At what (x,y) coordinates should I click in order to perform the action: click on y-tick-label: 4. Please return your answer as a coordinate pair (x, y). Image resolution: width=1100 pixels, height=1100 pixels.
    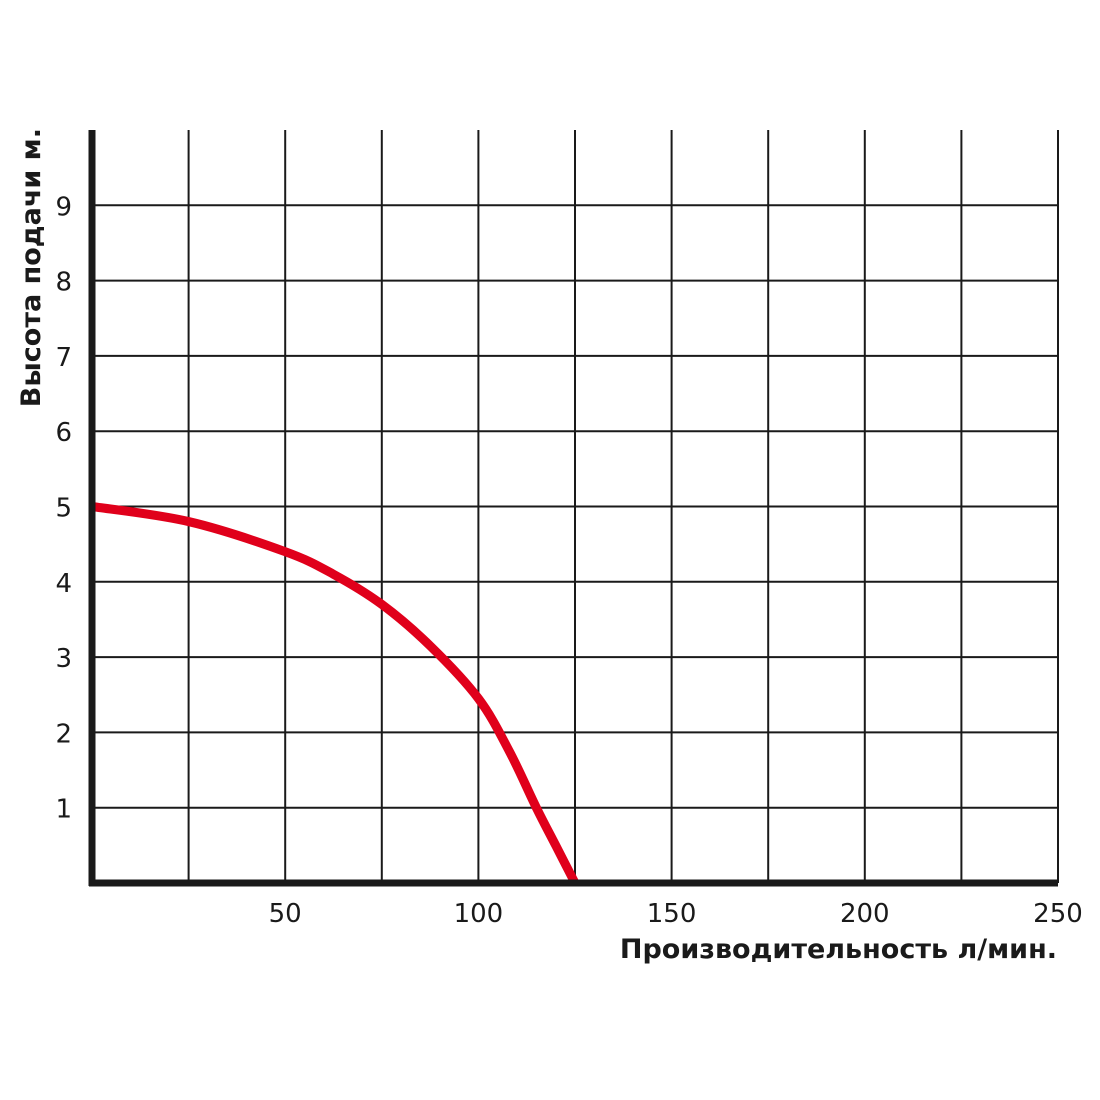
    Looking at the image, I should click on (63, 584).